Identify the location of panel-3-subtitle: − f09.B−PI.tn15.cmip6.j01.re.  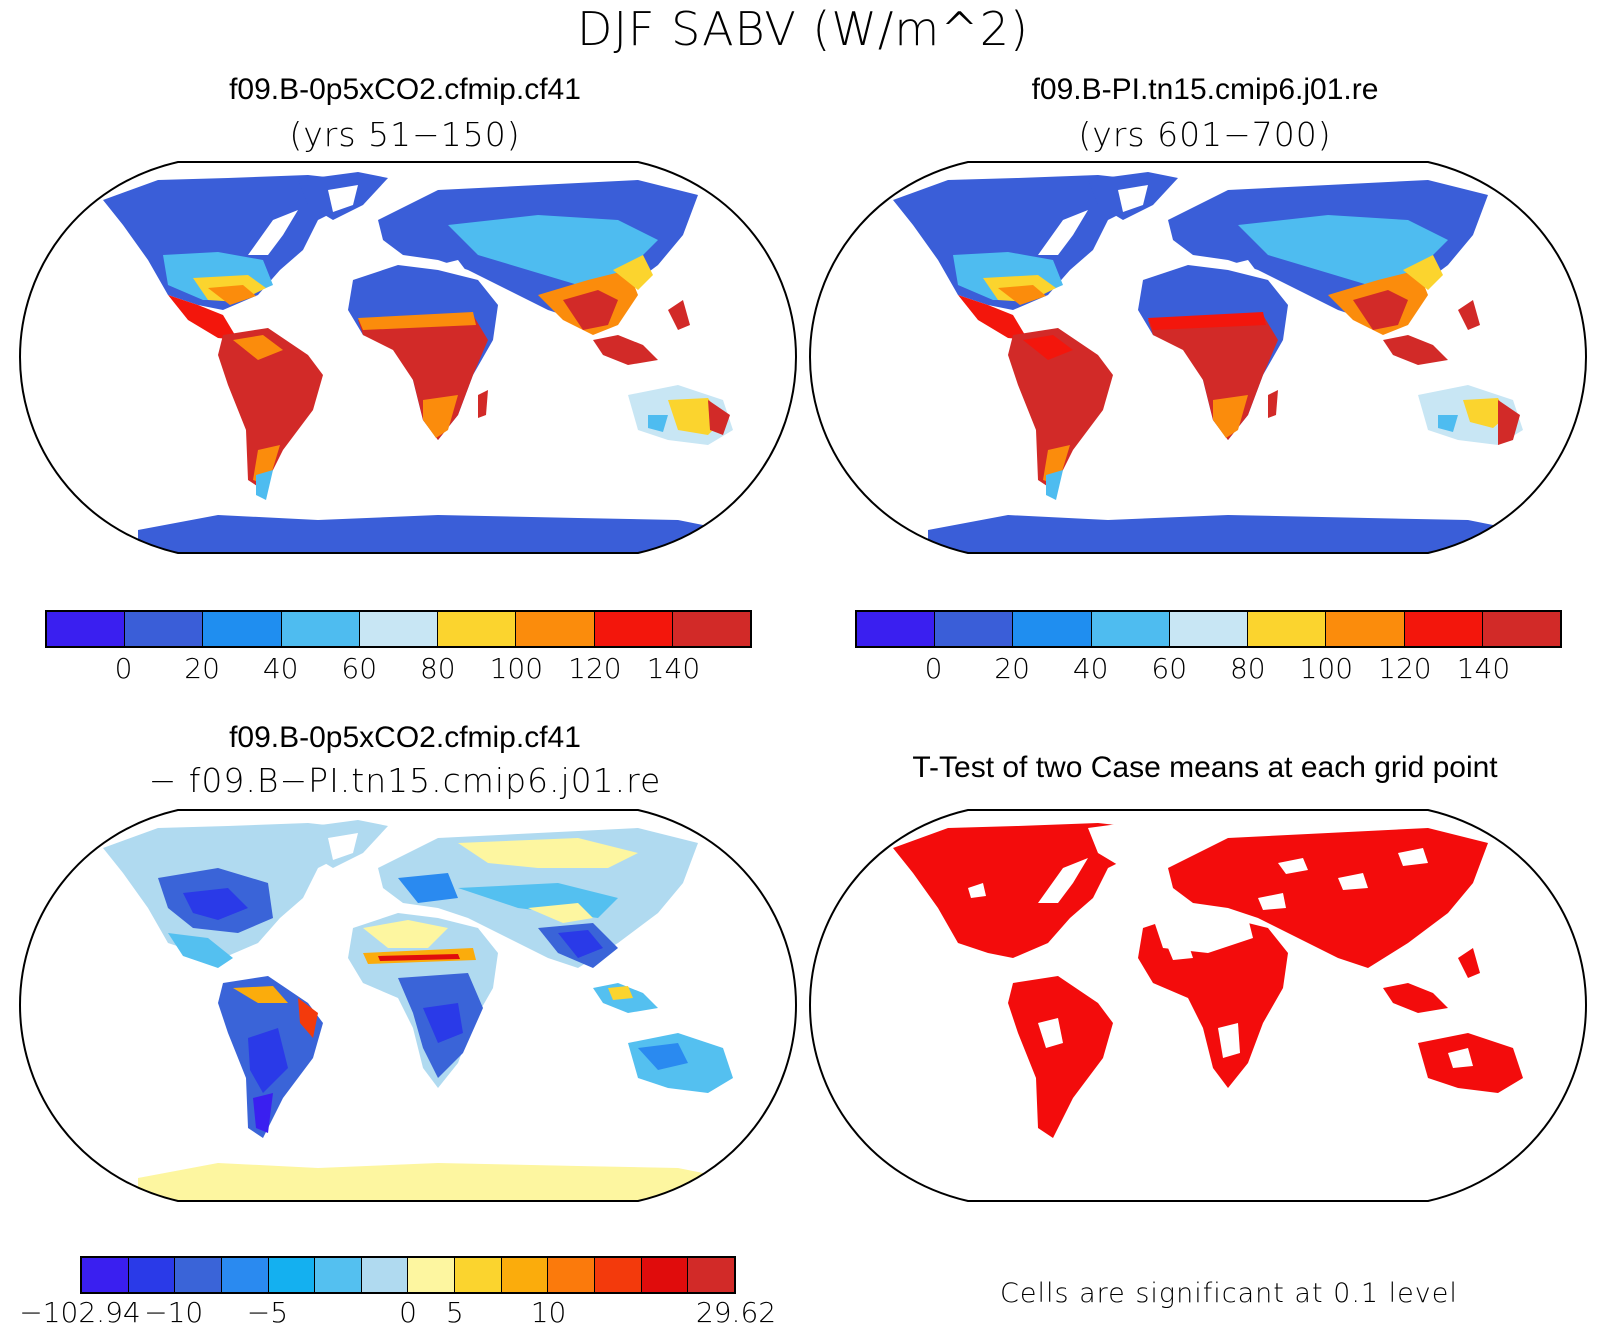
(405, 780).